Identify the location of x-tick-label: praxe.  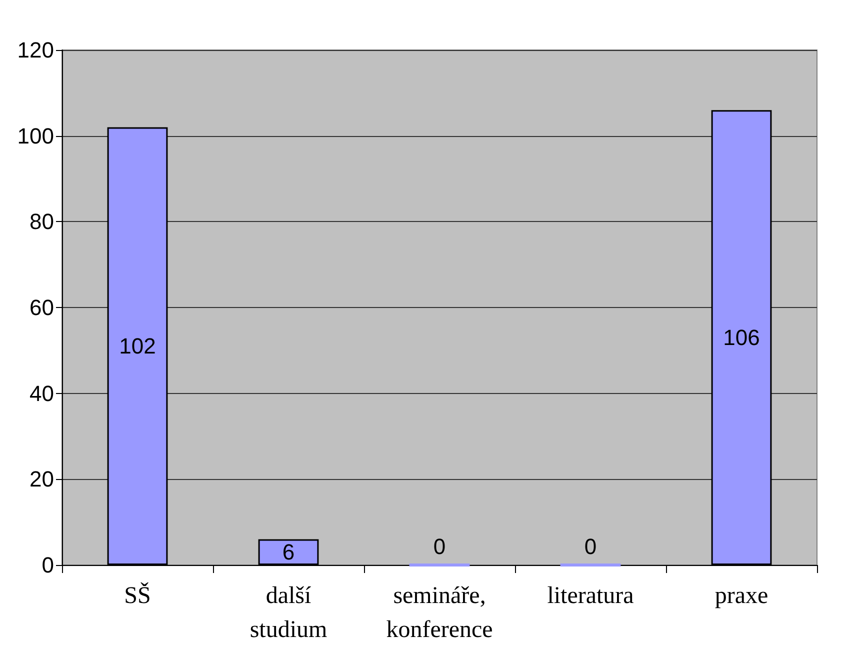
(741, 596).